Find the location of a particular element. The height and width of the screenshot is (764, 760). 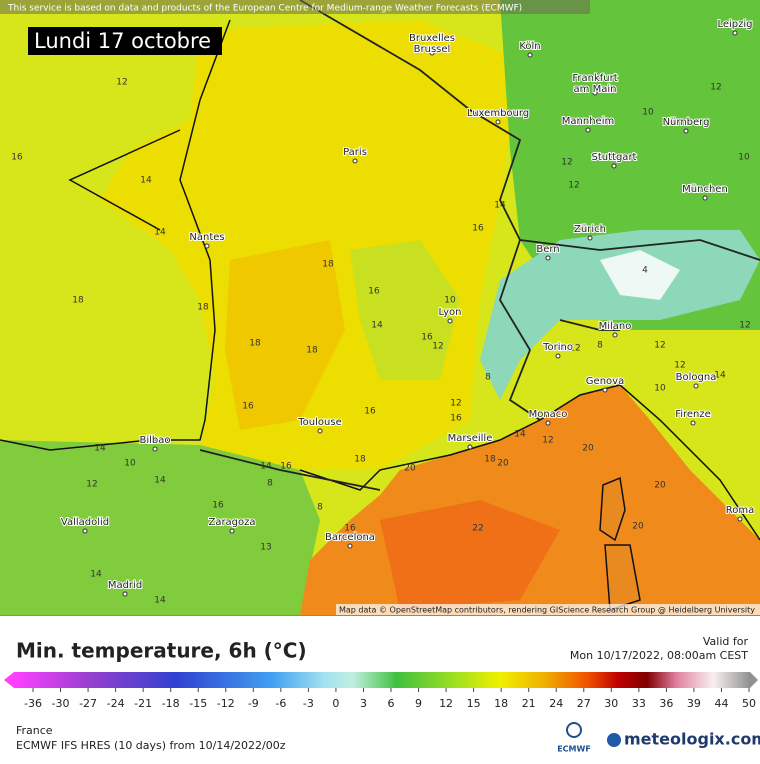

colorbar-tick-label: 21 is located at coordinates (529, 703).